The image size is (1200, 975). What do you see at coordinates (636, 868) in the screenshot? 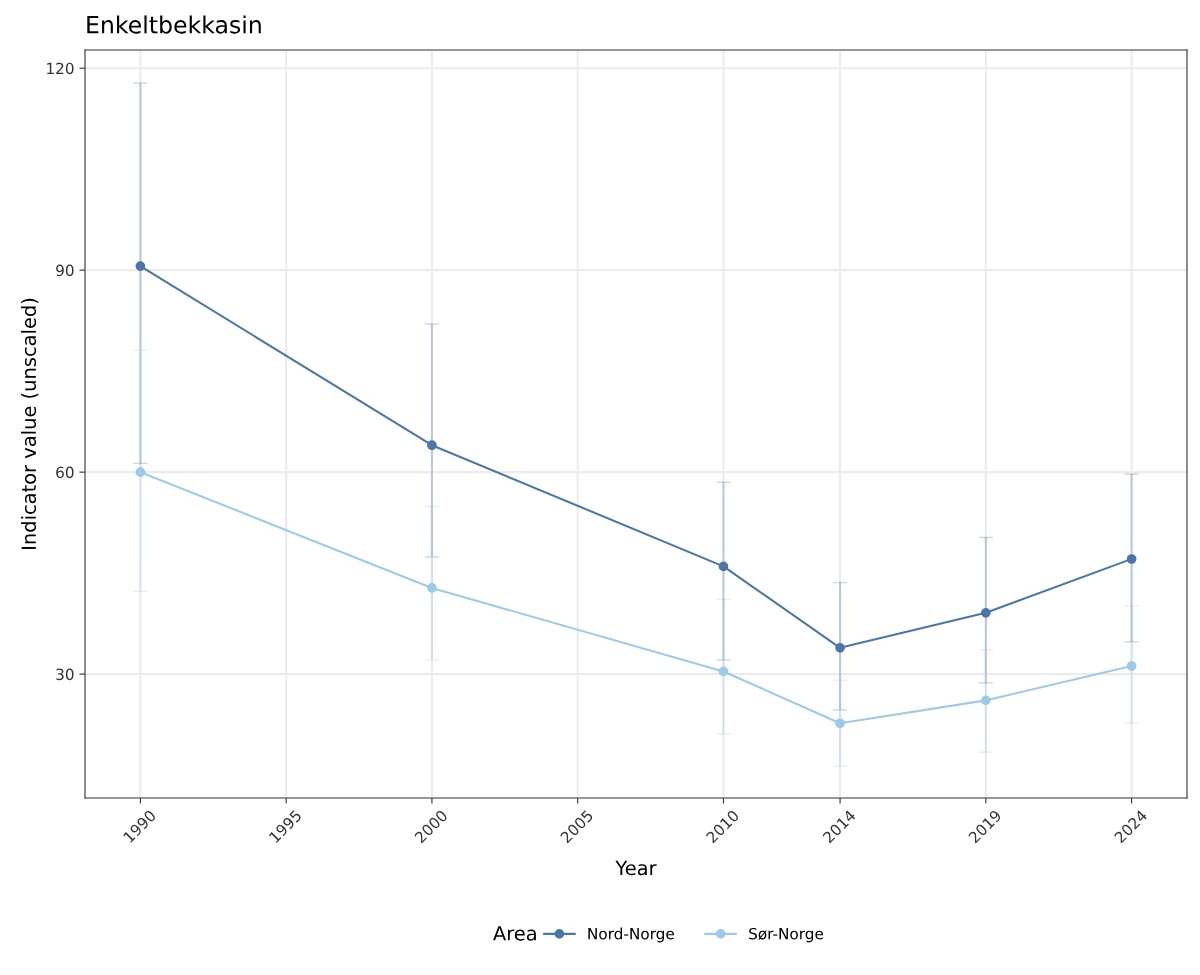
I see `x-axis-title: Year` at bounding box center [636, 868].